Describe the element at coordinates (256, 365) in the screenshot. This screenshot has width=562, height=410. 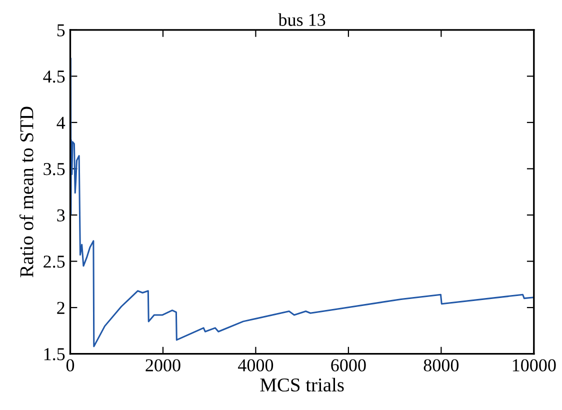
I see `x-tick-label: 4000` at that location.